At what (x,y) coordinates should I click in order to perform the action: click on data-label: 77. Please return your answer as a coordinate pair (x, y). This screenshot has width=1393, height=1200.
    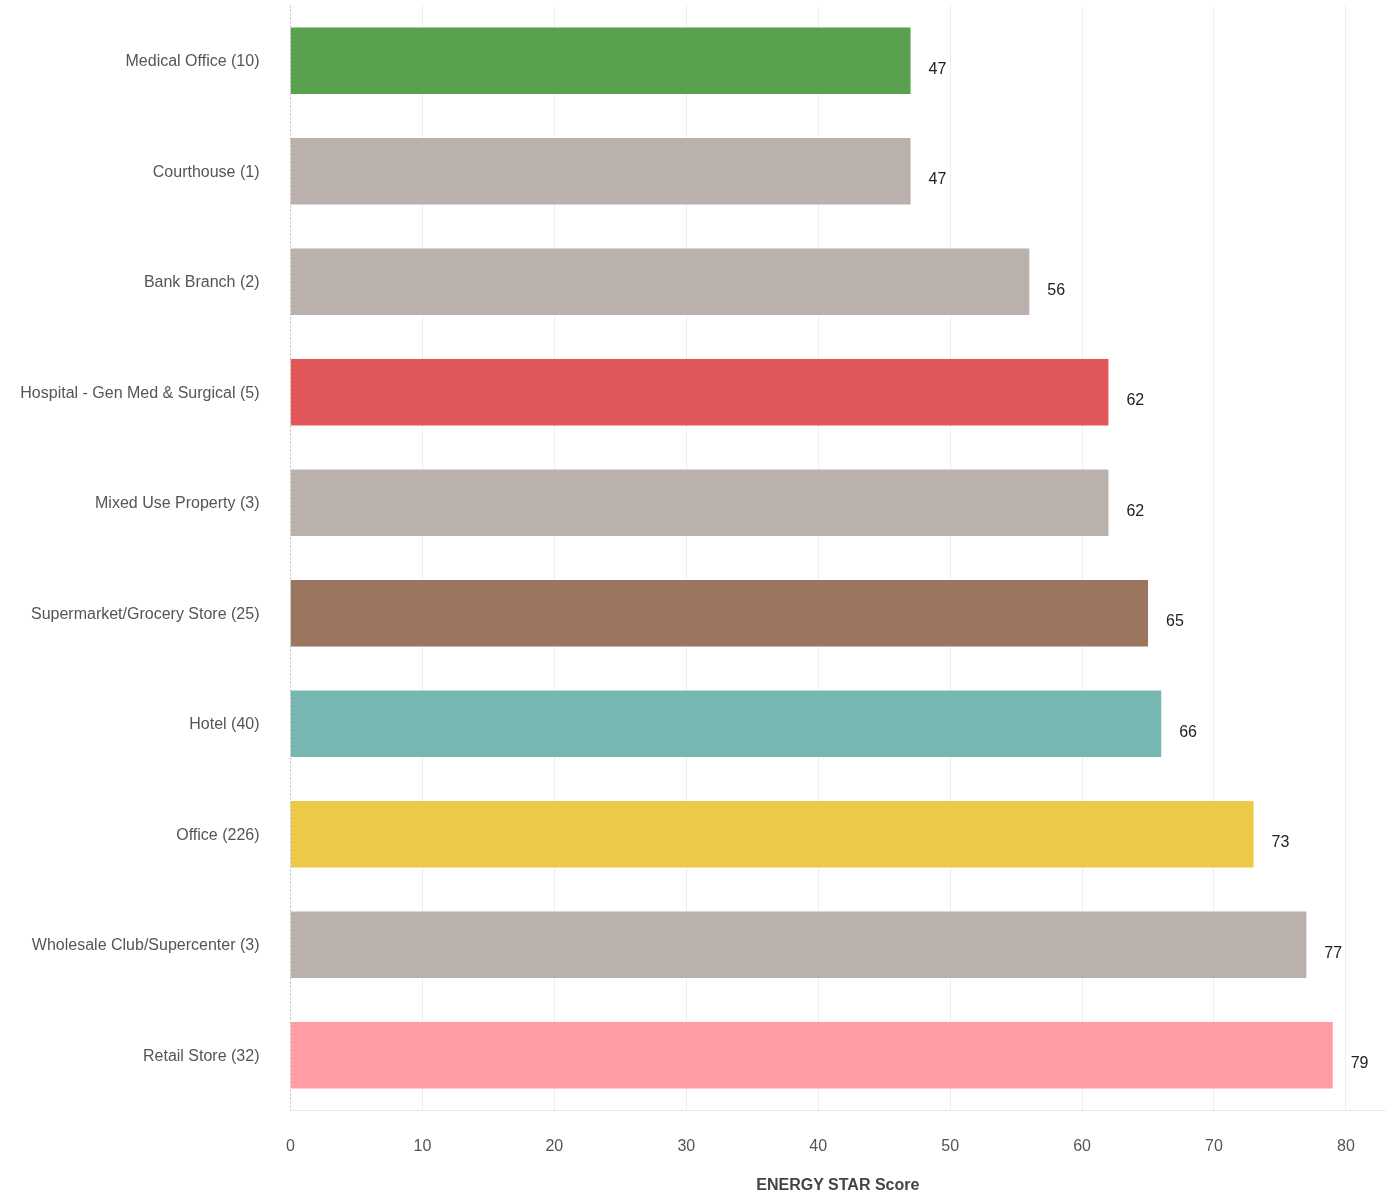
    Looking at the image, I should click on (1333, 952).